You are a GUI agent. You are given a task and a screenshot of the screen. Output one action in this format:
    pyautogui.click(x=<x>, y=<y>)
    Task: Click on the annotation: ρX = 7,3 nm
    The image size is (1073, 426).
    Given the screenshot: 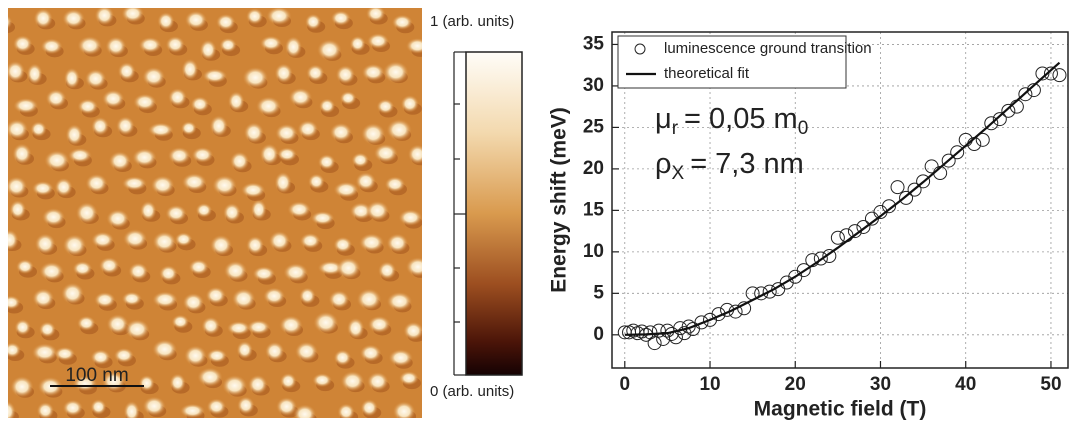 What is the action you would take?
    pyautogui.click(x=729, y=166)
    